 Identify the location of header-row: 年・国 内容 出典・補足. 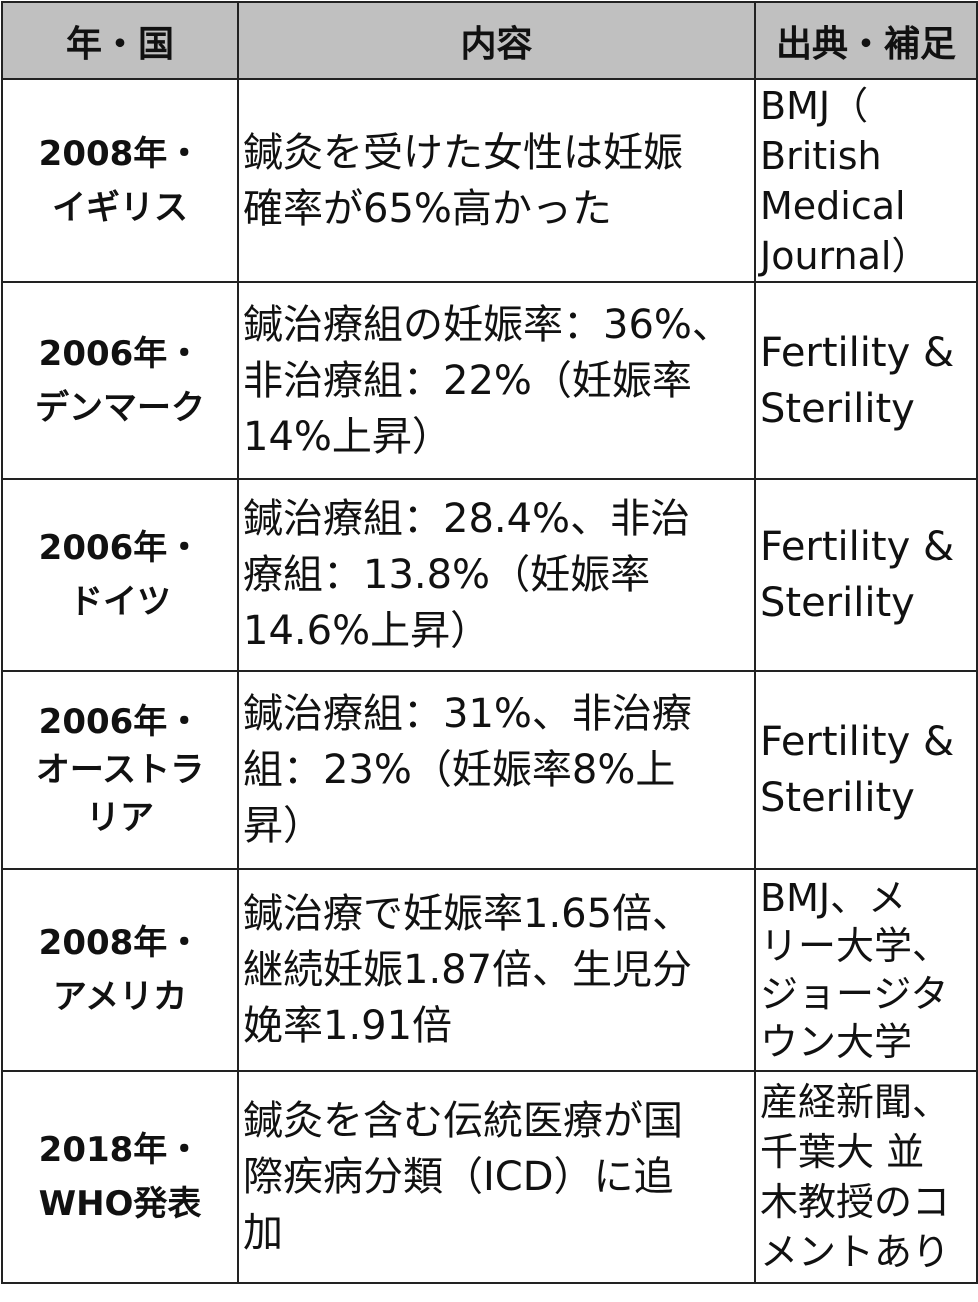
(489, 40).